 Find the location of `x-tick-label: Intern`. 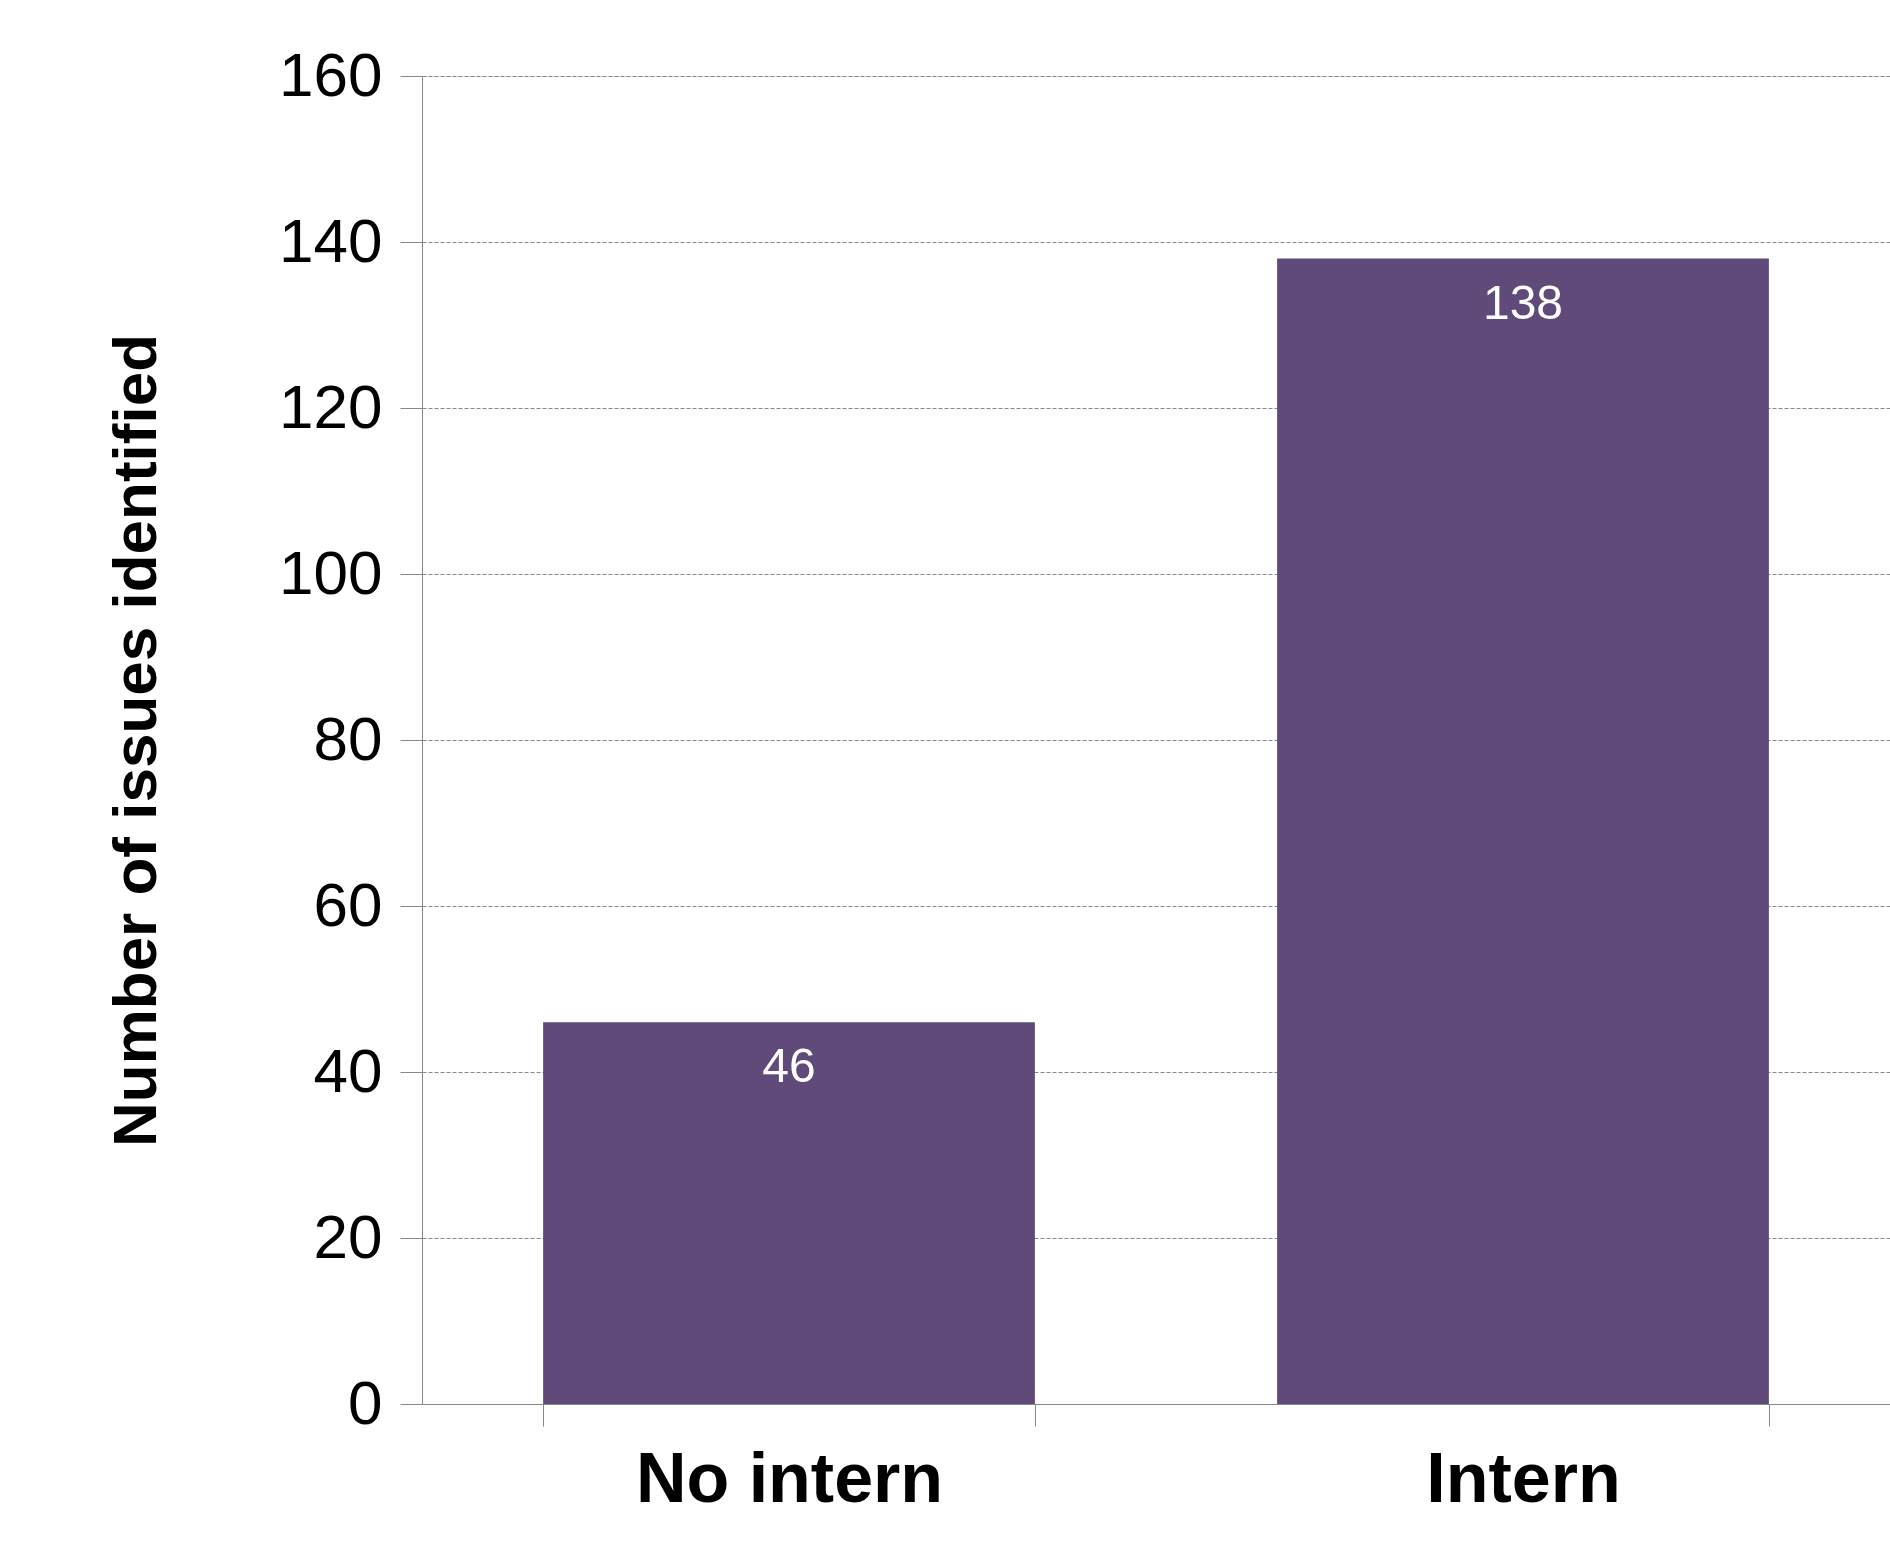

x-tick-label: Intern is located at coordinates (1523, 1477).